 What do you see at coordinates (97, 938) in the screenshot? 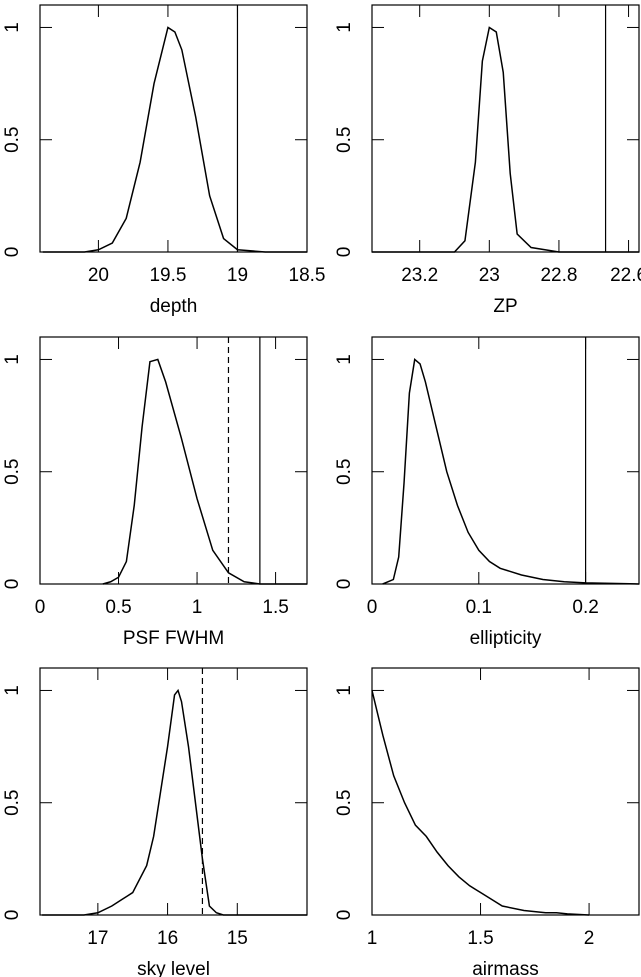
I see `x-tick-label: 17` at bounding box center [97, 938].